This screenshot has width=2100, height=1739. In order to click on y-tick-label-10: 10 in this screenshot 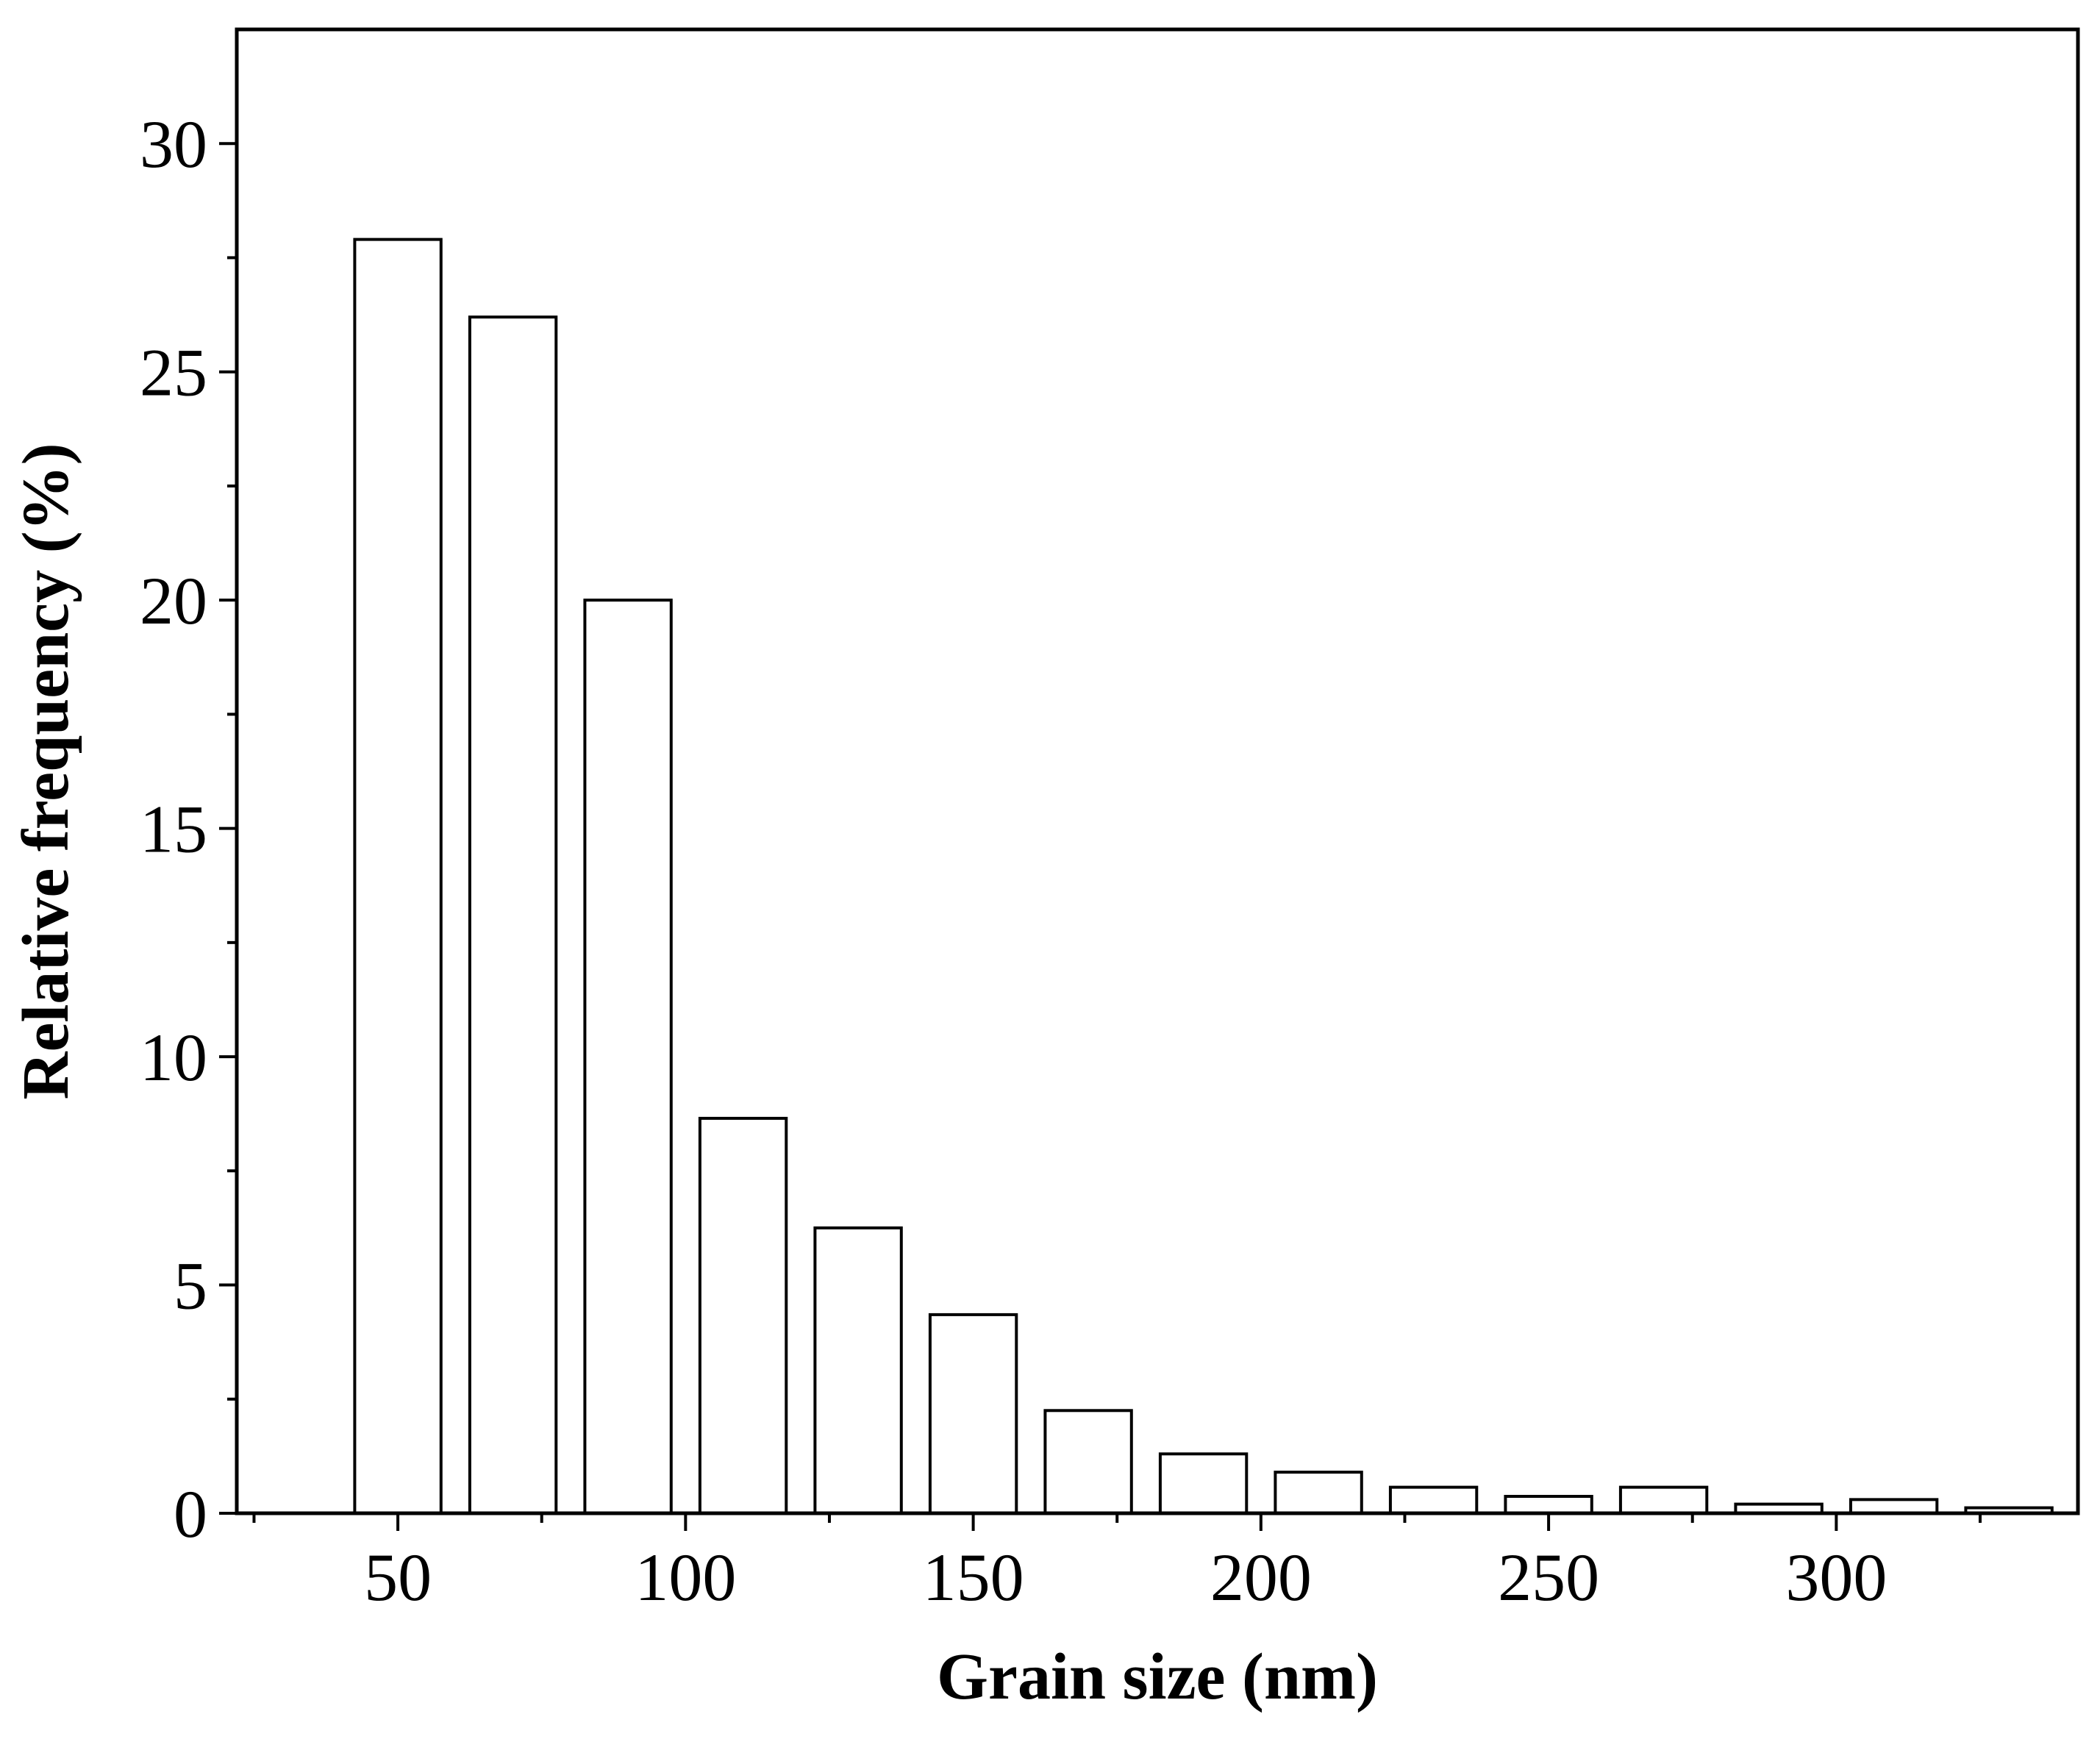, I will do `click(174, 1057)`.